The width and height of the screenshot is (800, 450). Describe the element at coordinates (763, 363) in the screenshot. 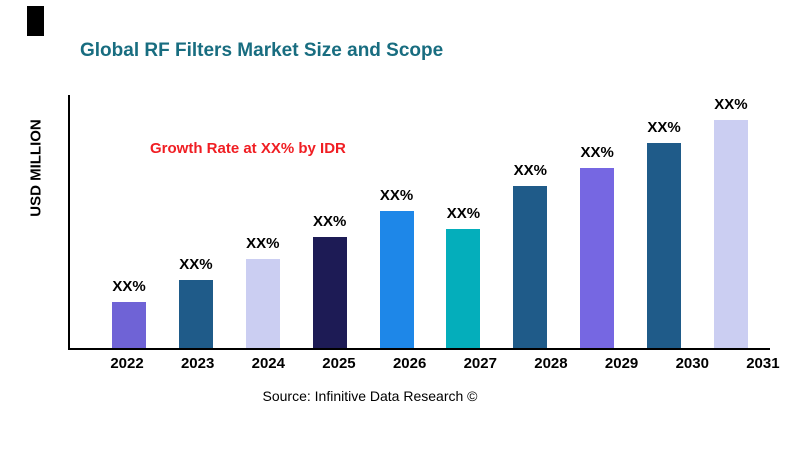

I see `x-tick-2031: 2031` at that location.